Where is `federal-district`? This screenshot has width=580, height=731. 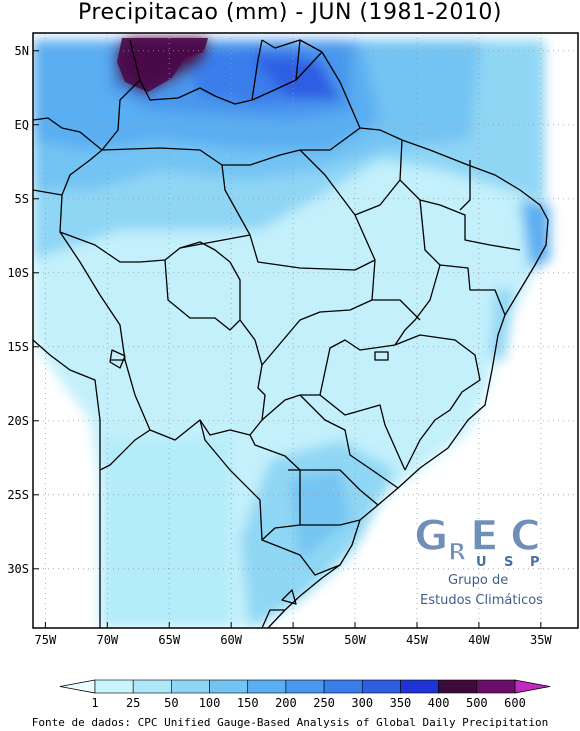 federal-district is located at coordinates (381, 356).